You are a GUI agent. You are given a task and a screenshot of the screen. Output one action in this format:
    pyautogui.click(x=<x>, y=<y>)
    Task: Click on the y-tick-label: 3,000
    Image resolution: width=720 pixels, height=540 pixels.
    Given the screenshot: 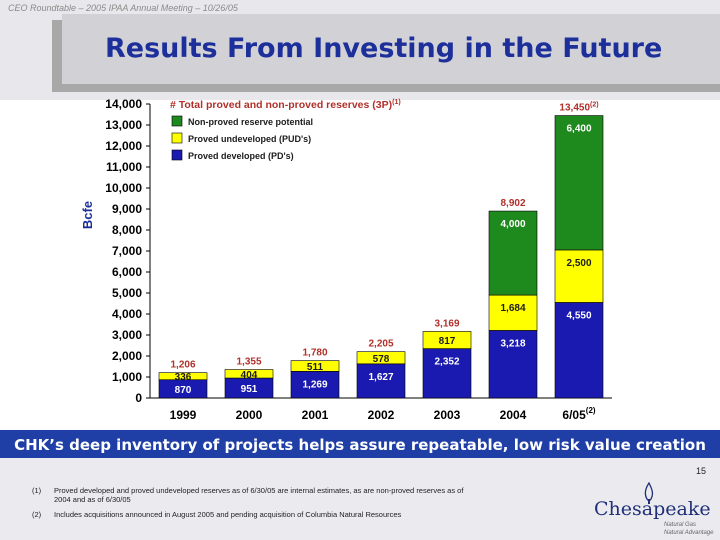 What is the action you would take?
    pyautogui.click(x=127, y=335)
    